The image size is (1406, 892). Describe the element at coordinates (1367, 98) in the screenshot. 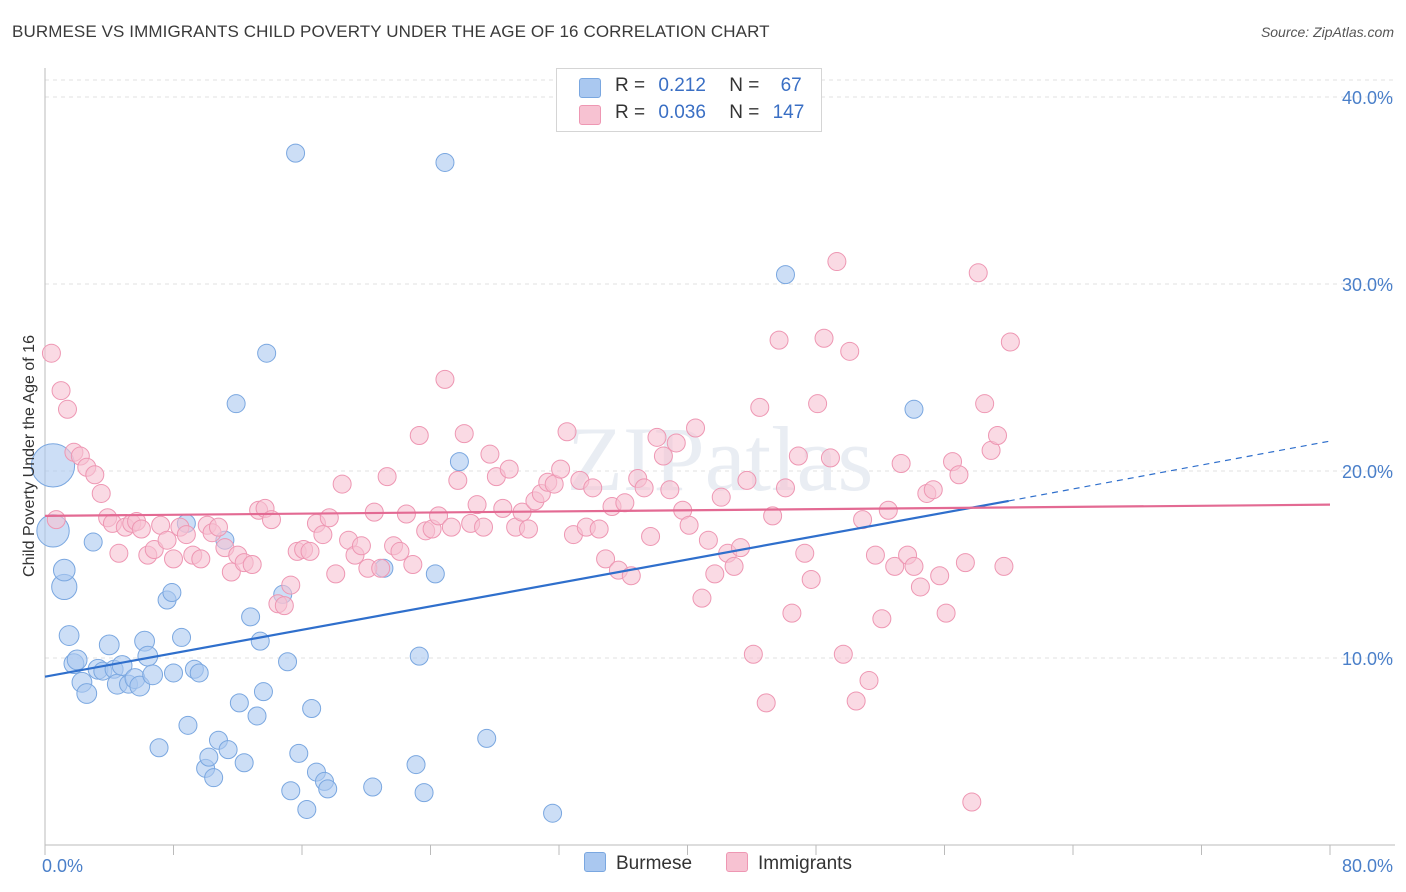

I see `y-tick-label: 40.0%` at that location.